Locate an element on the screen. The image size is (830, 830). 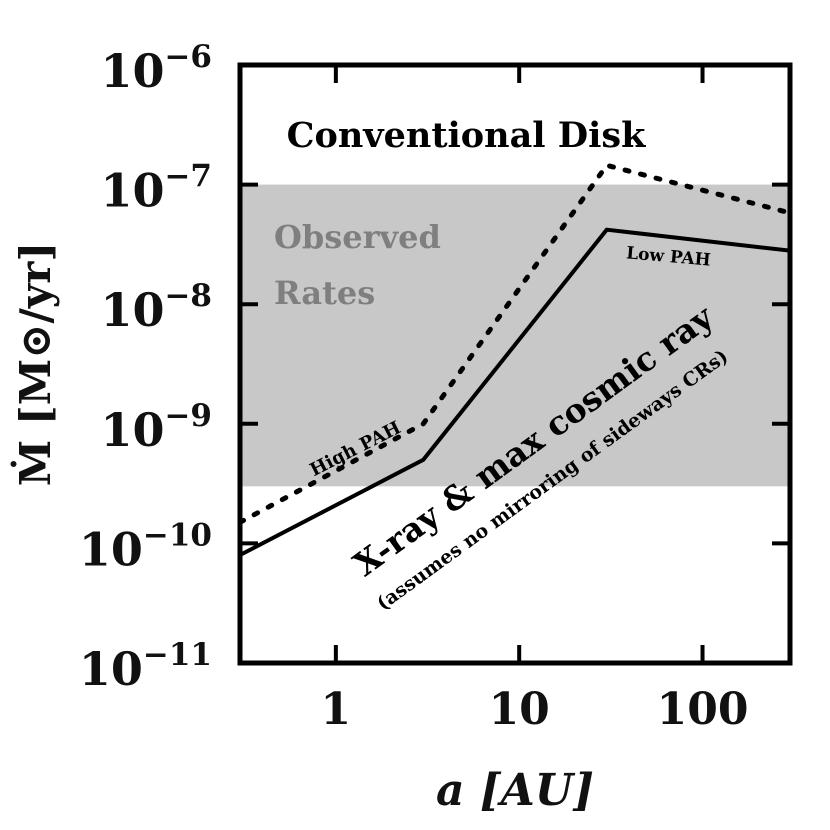
observed-label-line1: Observed is located at coordinates (357, 237).